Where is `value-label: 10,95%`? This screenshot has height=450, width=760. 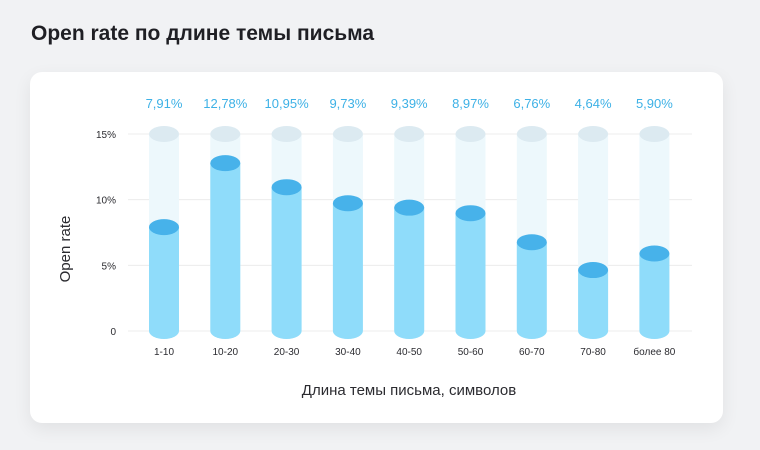
value-label: 10,95% is located at coordinates (287, 103).